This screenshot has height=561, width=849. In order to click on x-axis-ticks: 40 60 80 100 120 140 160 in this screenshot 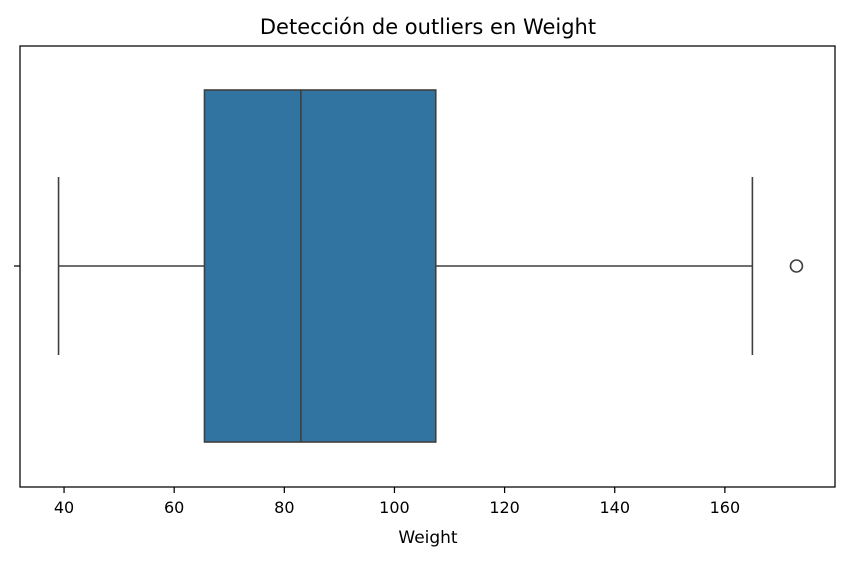, I will do `click(397, 502)`.